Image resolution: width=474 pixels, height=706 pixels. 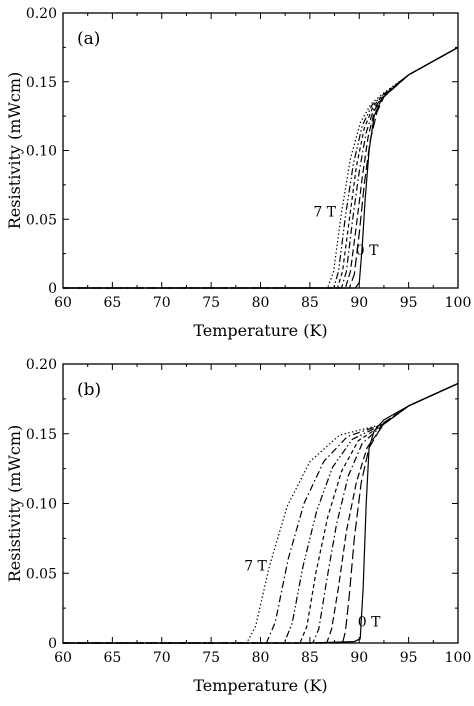 What do you see at coordinates (89, 390) in the screenshot?
I see `panel-label: (b)` at bounding box center [89, 390].